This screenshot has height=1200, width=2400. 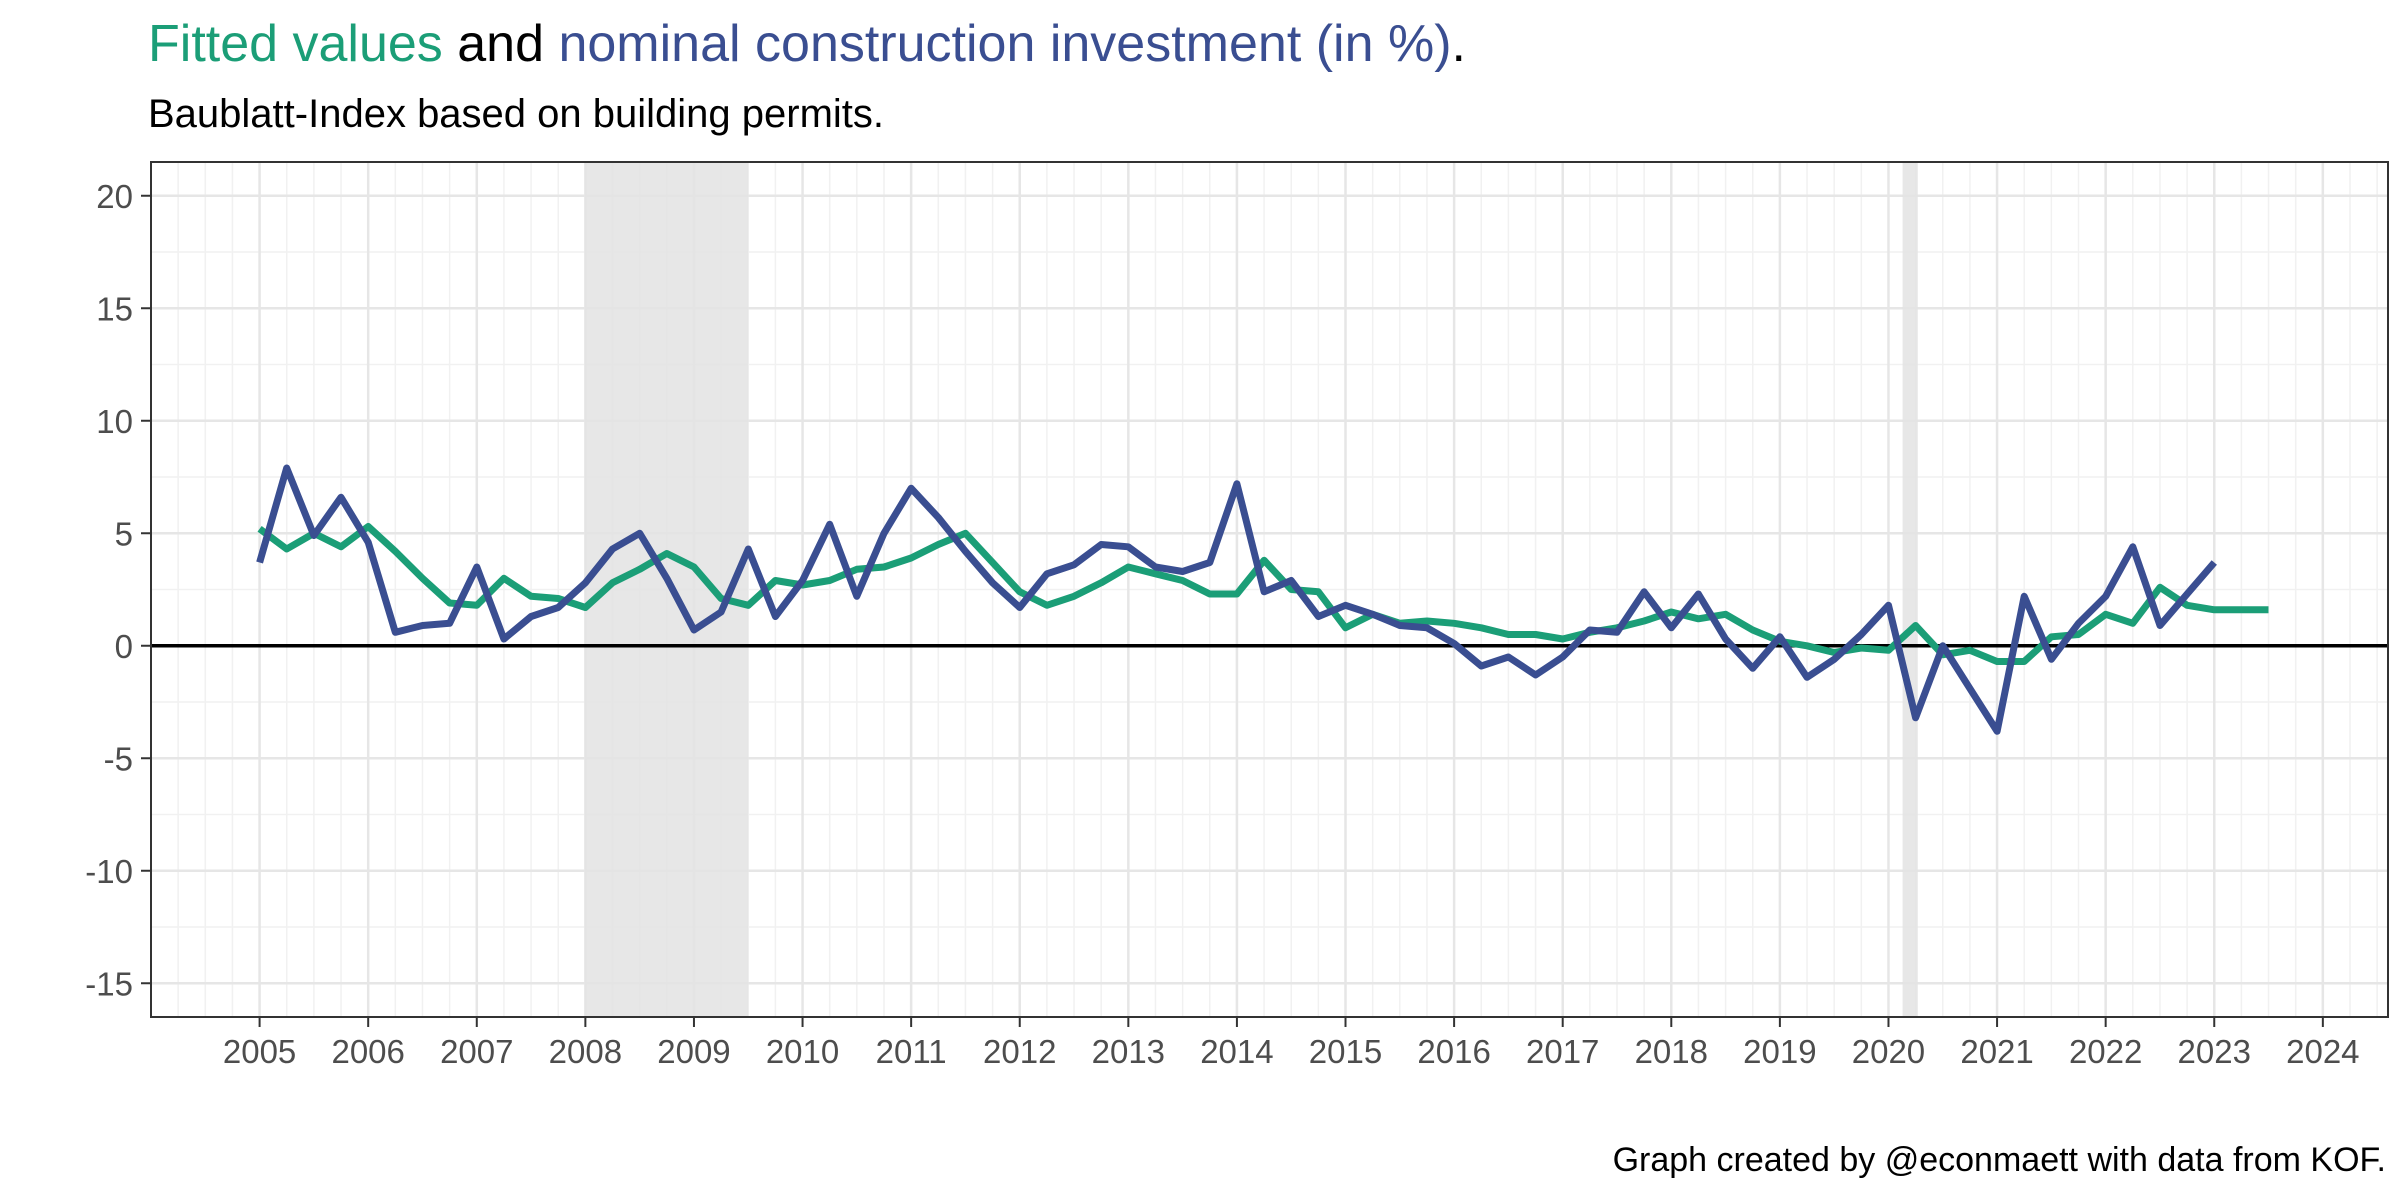 What do you see at coordinates (2214, 1051) in the screenshot?
I see `x-tick-label: 2023` at bounding box center [2214, 1051].